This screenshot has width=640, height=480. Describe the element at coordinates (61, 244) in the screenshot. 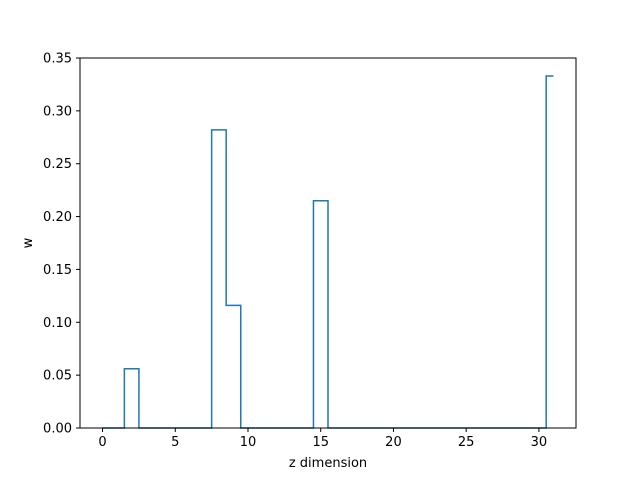

I see `y-axis-ticks: 0.00 0.05 0.10 0.15 0.20 0.25 0.30 0.35` at that location.